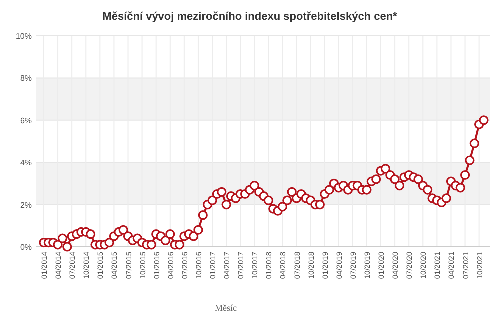  I want to click on y-tick-label: 0%, so click(26, 247).